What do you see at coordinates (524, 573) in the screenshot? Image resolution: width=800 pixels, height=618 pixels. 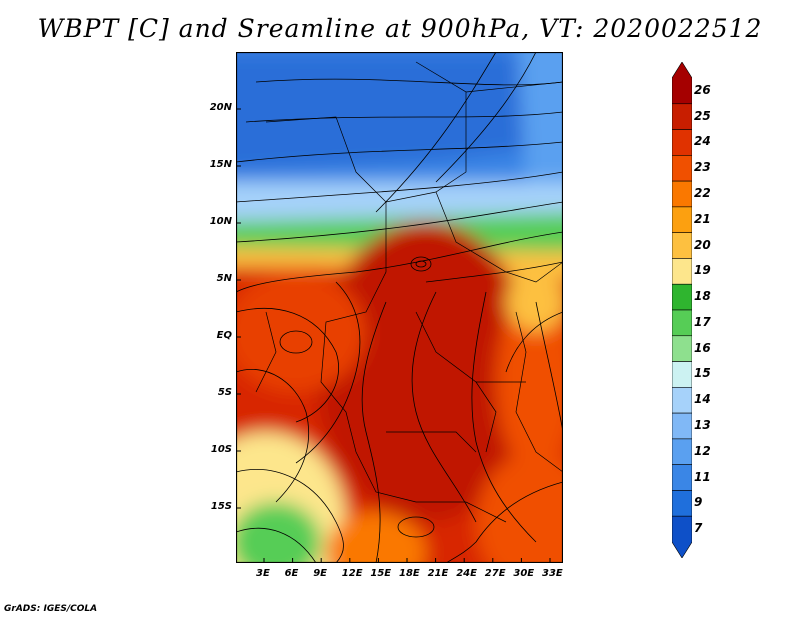 I see `lon-label: 30E` at bounding box center [524, 573].